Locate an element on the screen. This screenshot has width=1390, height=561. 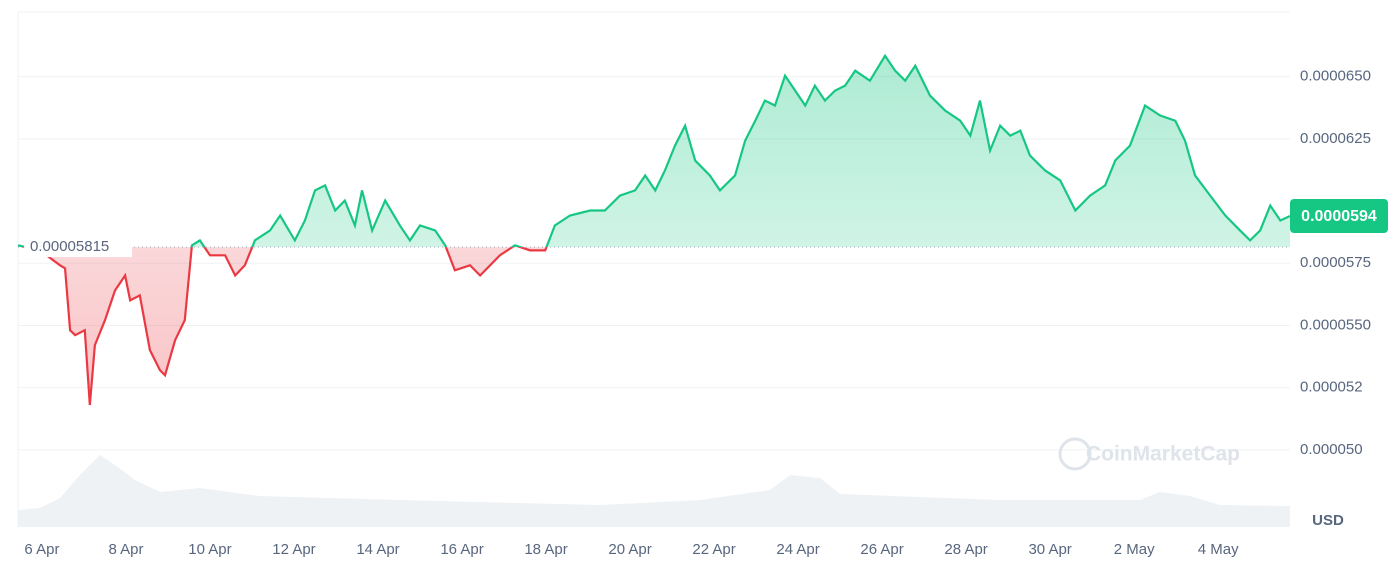
watermark-logo is located at coordinates (1075, 454).